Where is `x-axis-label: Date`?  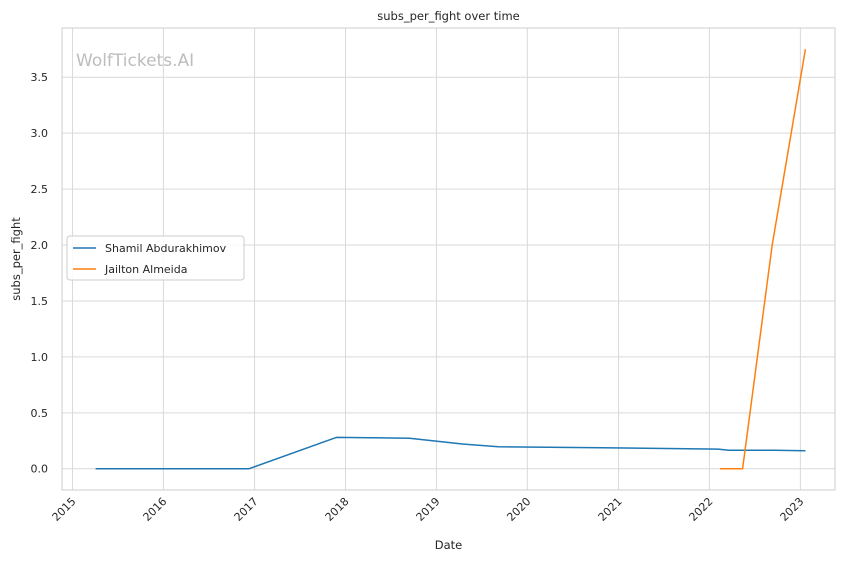 x-axis-label: Date is located at coordinates (449, 545).